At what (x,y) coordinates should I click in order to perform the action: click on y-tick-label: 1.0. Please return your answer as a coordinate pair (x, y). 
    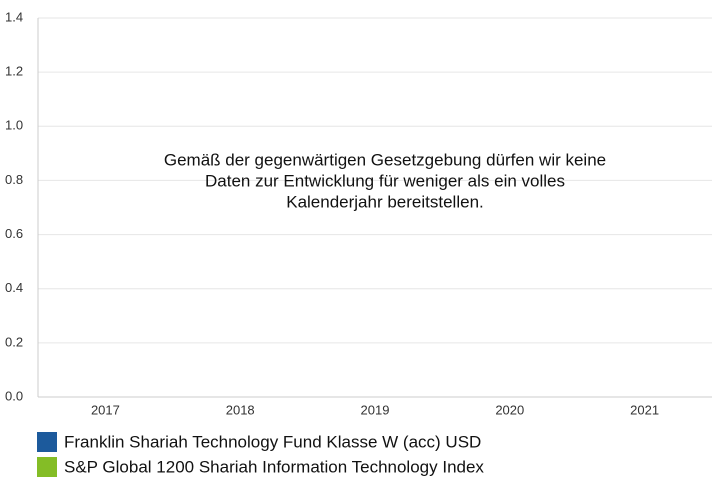
    Looking at the image, I should click on (14, 125).